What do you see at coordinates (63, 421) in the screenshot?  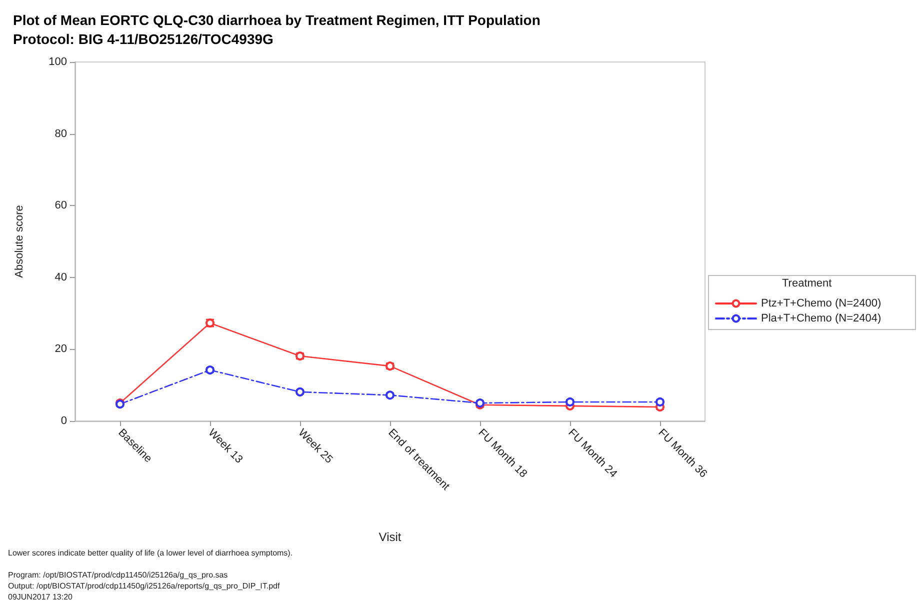 I see `y-tick-label: 0` at bounding box center [63, 421].